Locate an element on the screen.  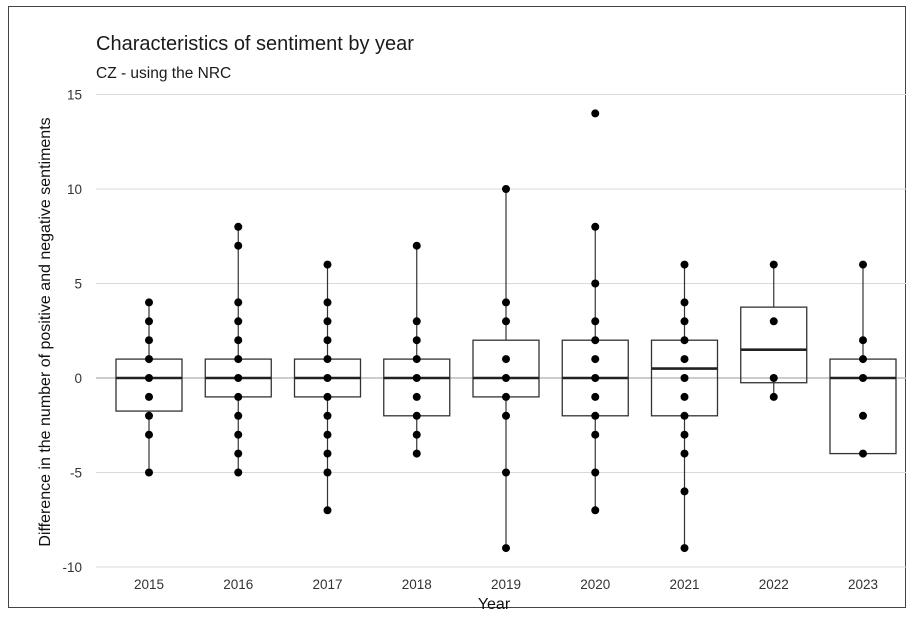
x-tick-label: 2022 is located at coordinates (774, 584).